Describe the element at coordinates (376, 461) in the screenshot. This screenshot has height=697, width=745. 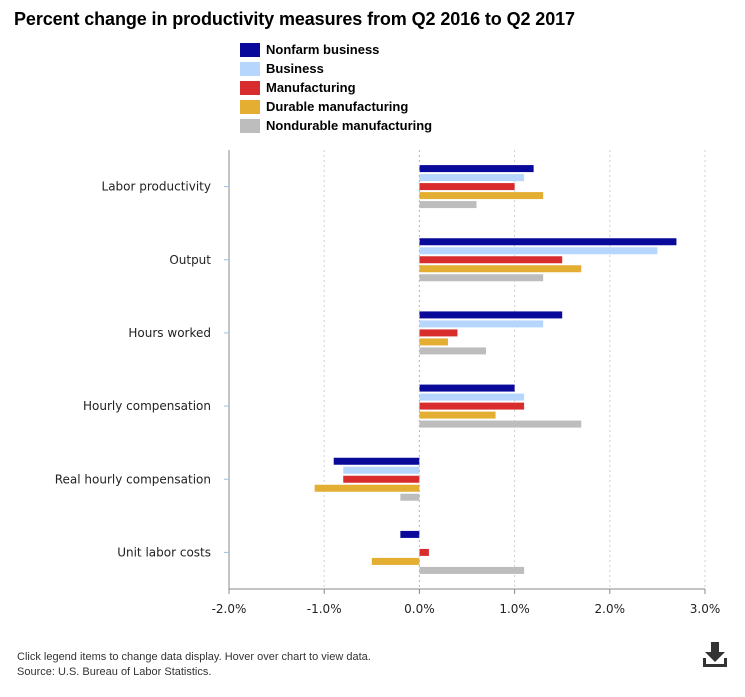
I see `bar-real-hourly-compensation-nonfarm-business` at that location.